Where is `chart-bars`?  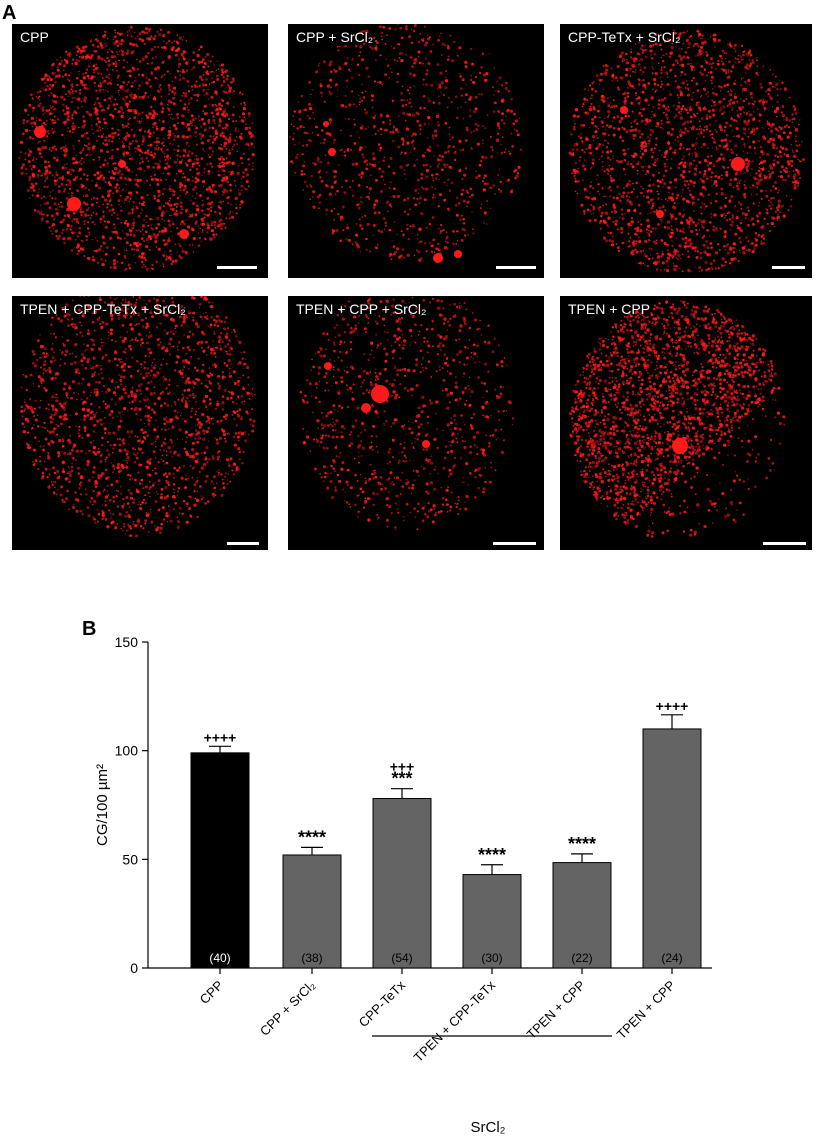 chart-bars is located at coordinates (446, 841).